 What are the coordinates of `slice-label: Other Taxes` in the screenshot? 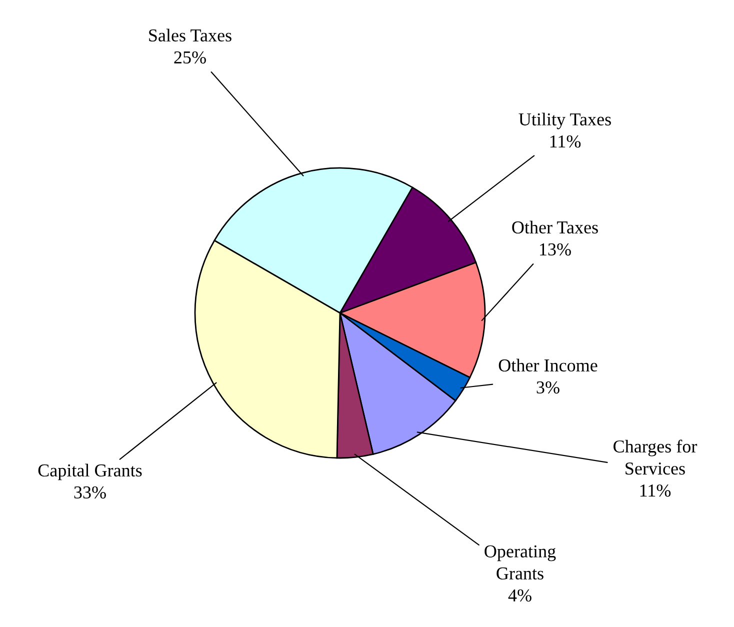 It's located at (555, 227).